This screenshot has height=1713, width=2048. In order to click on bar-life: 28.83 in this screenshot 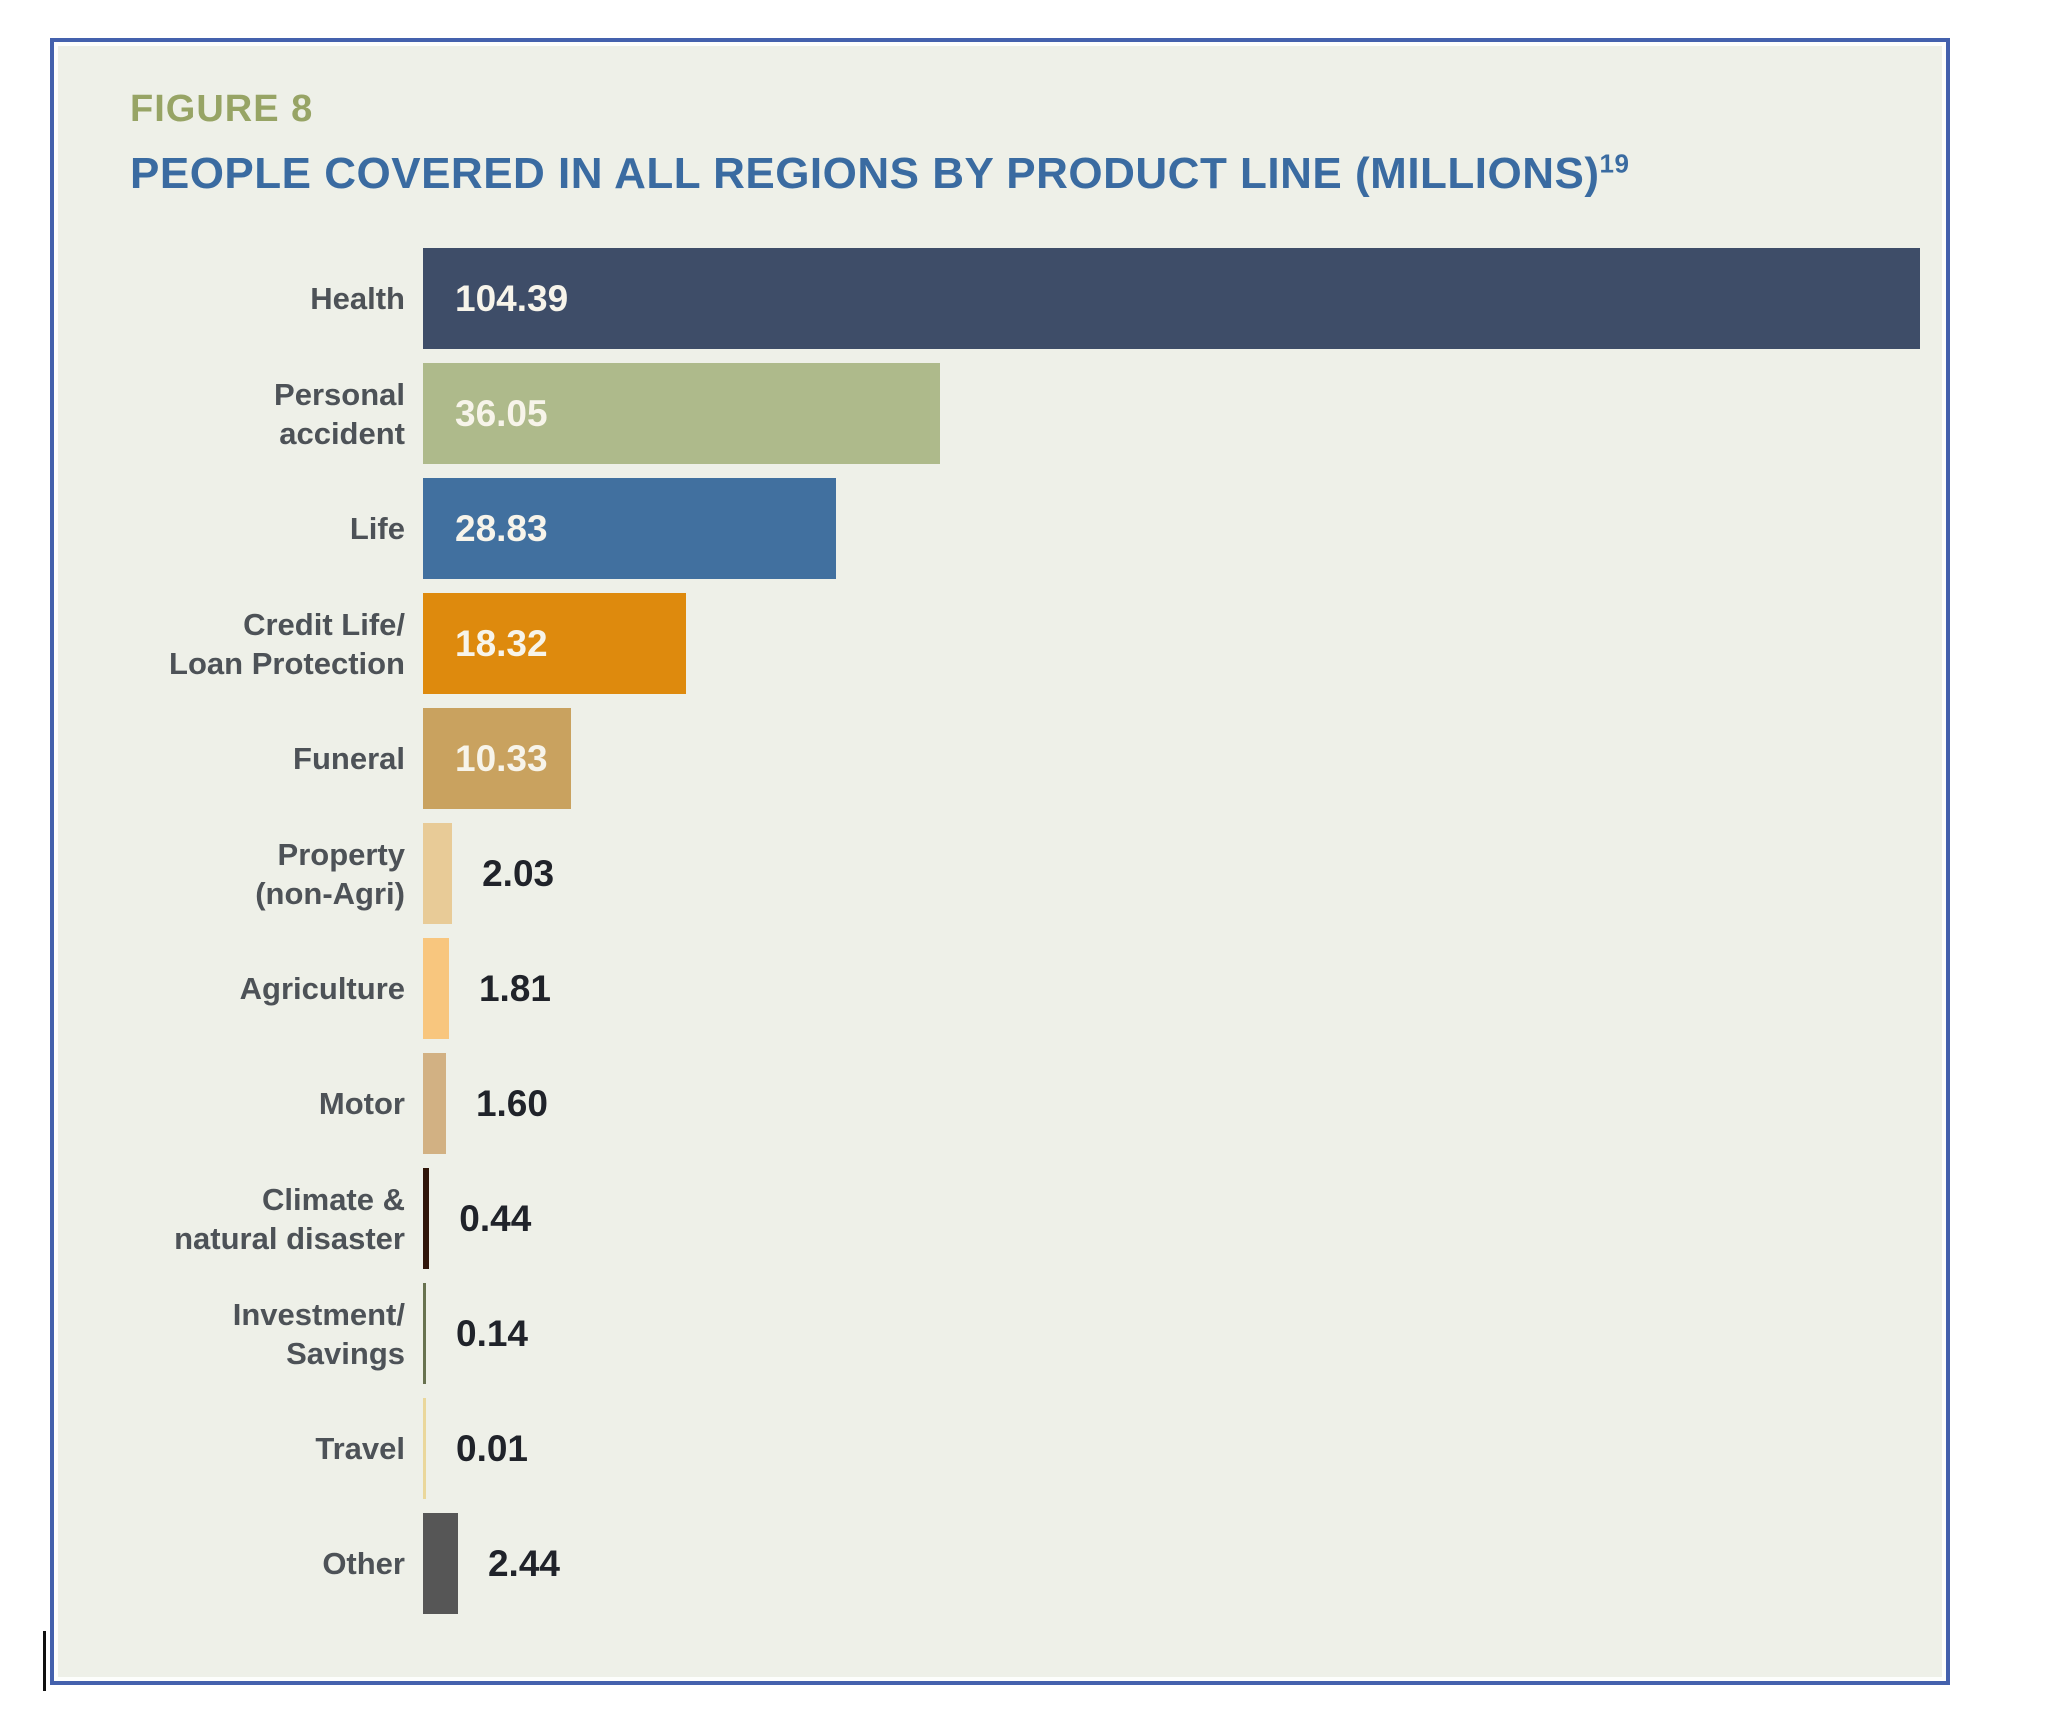, I will do `click(630, 528)`.